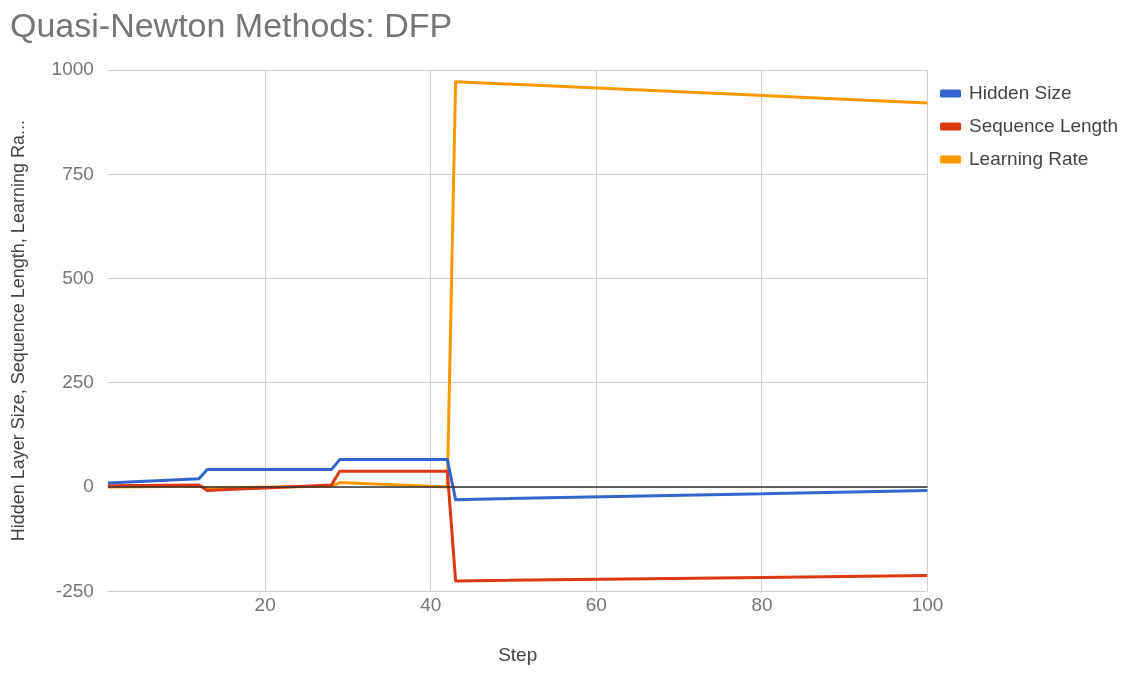 The width and height of the screenshot is (1138, 675). What do you see at coordinates (431, 605) in the screenshot?
I see `x-tick-label: 40` at bounding box center [431, 605].